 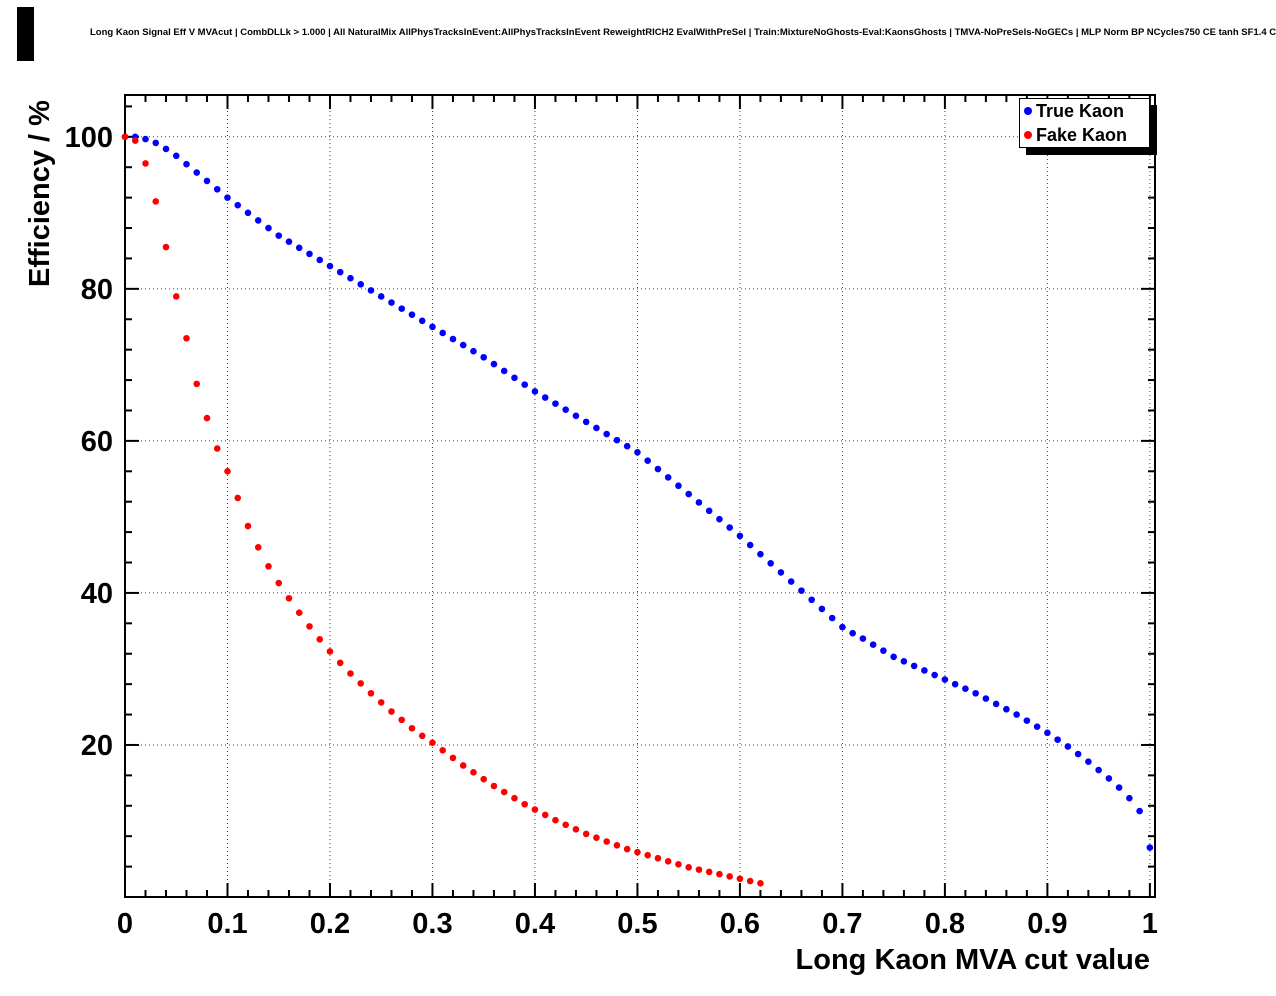 What do you see at coordinates (97, 442) in the screenshot?
I see `y-tick-label: 60` at bounding box center [97, 442].